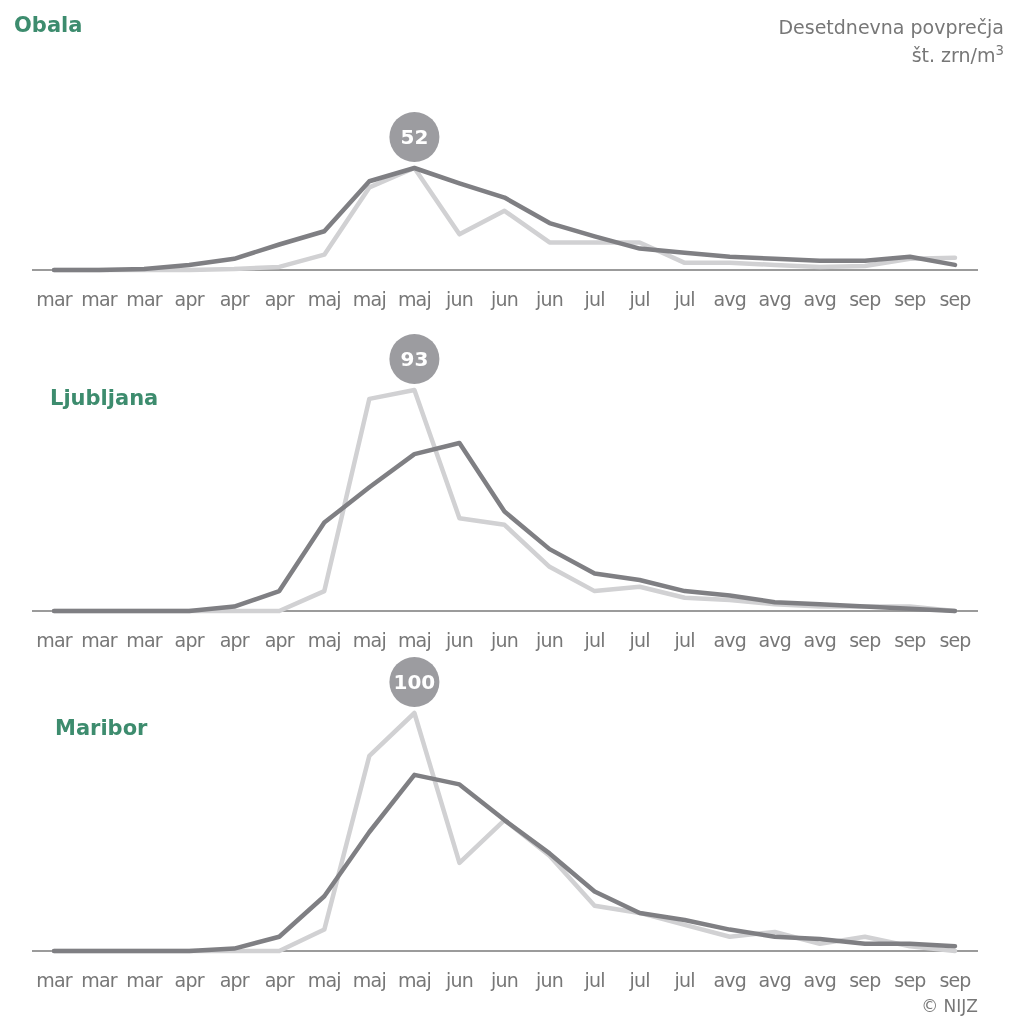  Describe the element at coordinates (48, 25) in the screenshot. I see `chart-title: Obala` at that location.